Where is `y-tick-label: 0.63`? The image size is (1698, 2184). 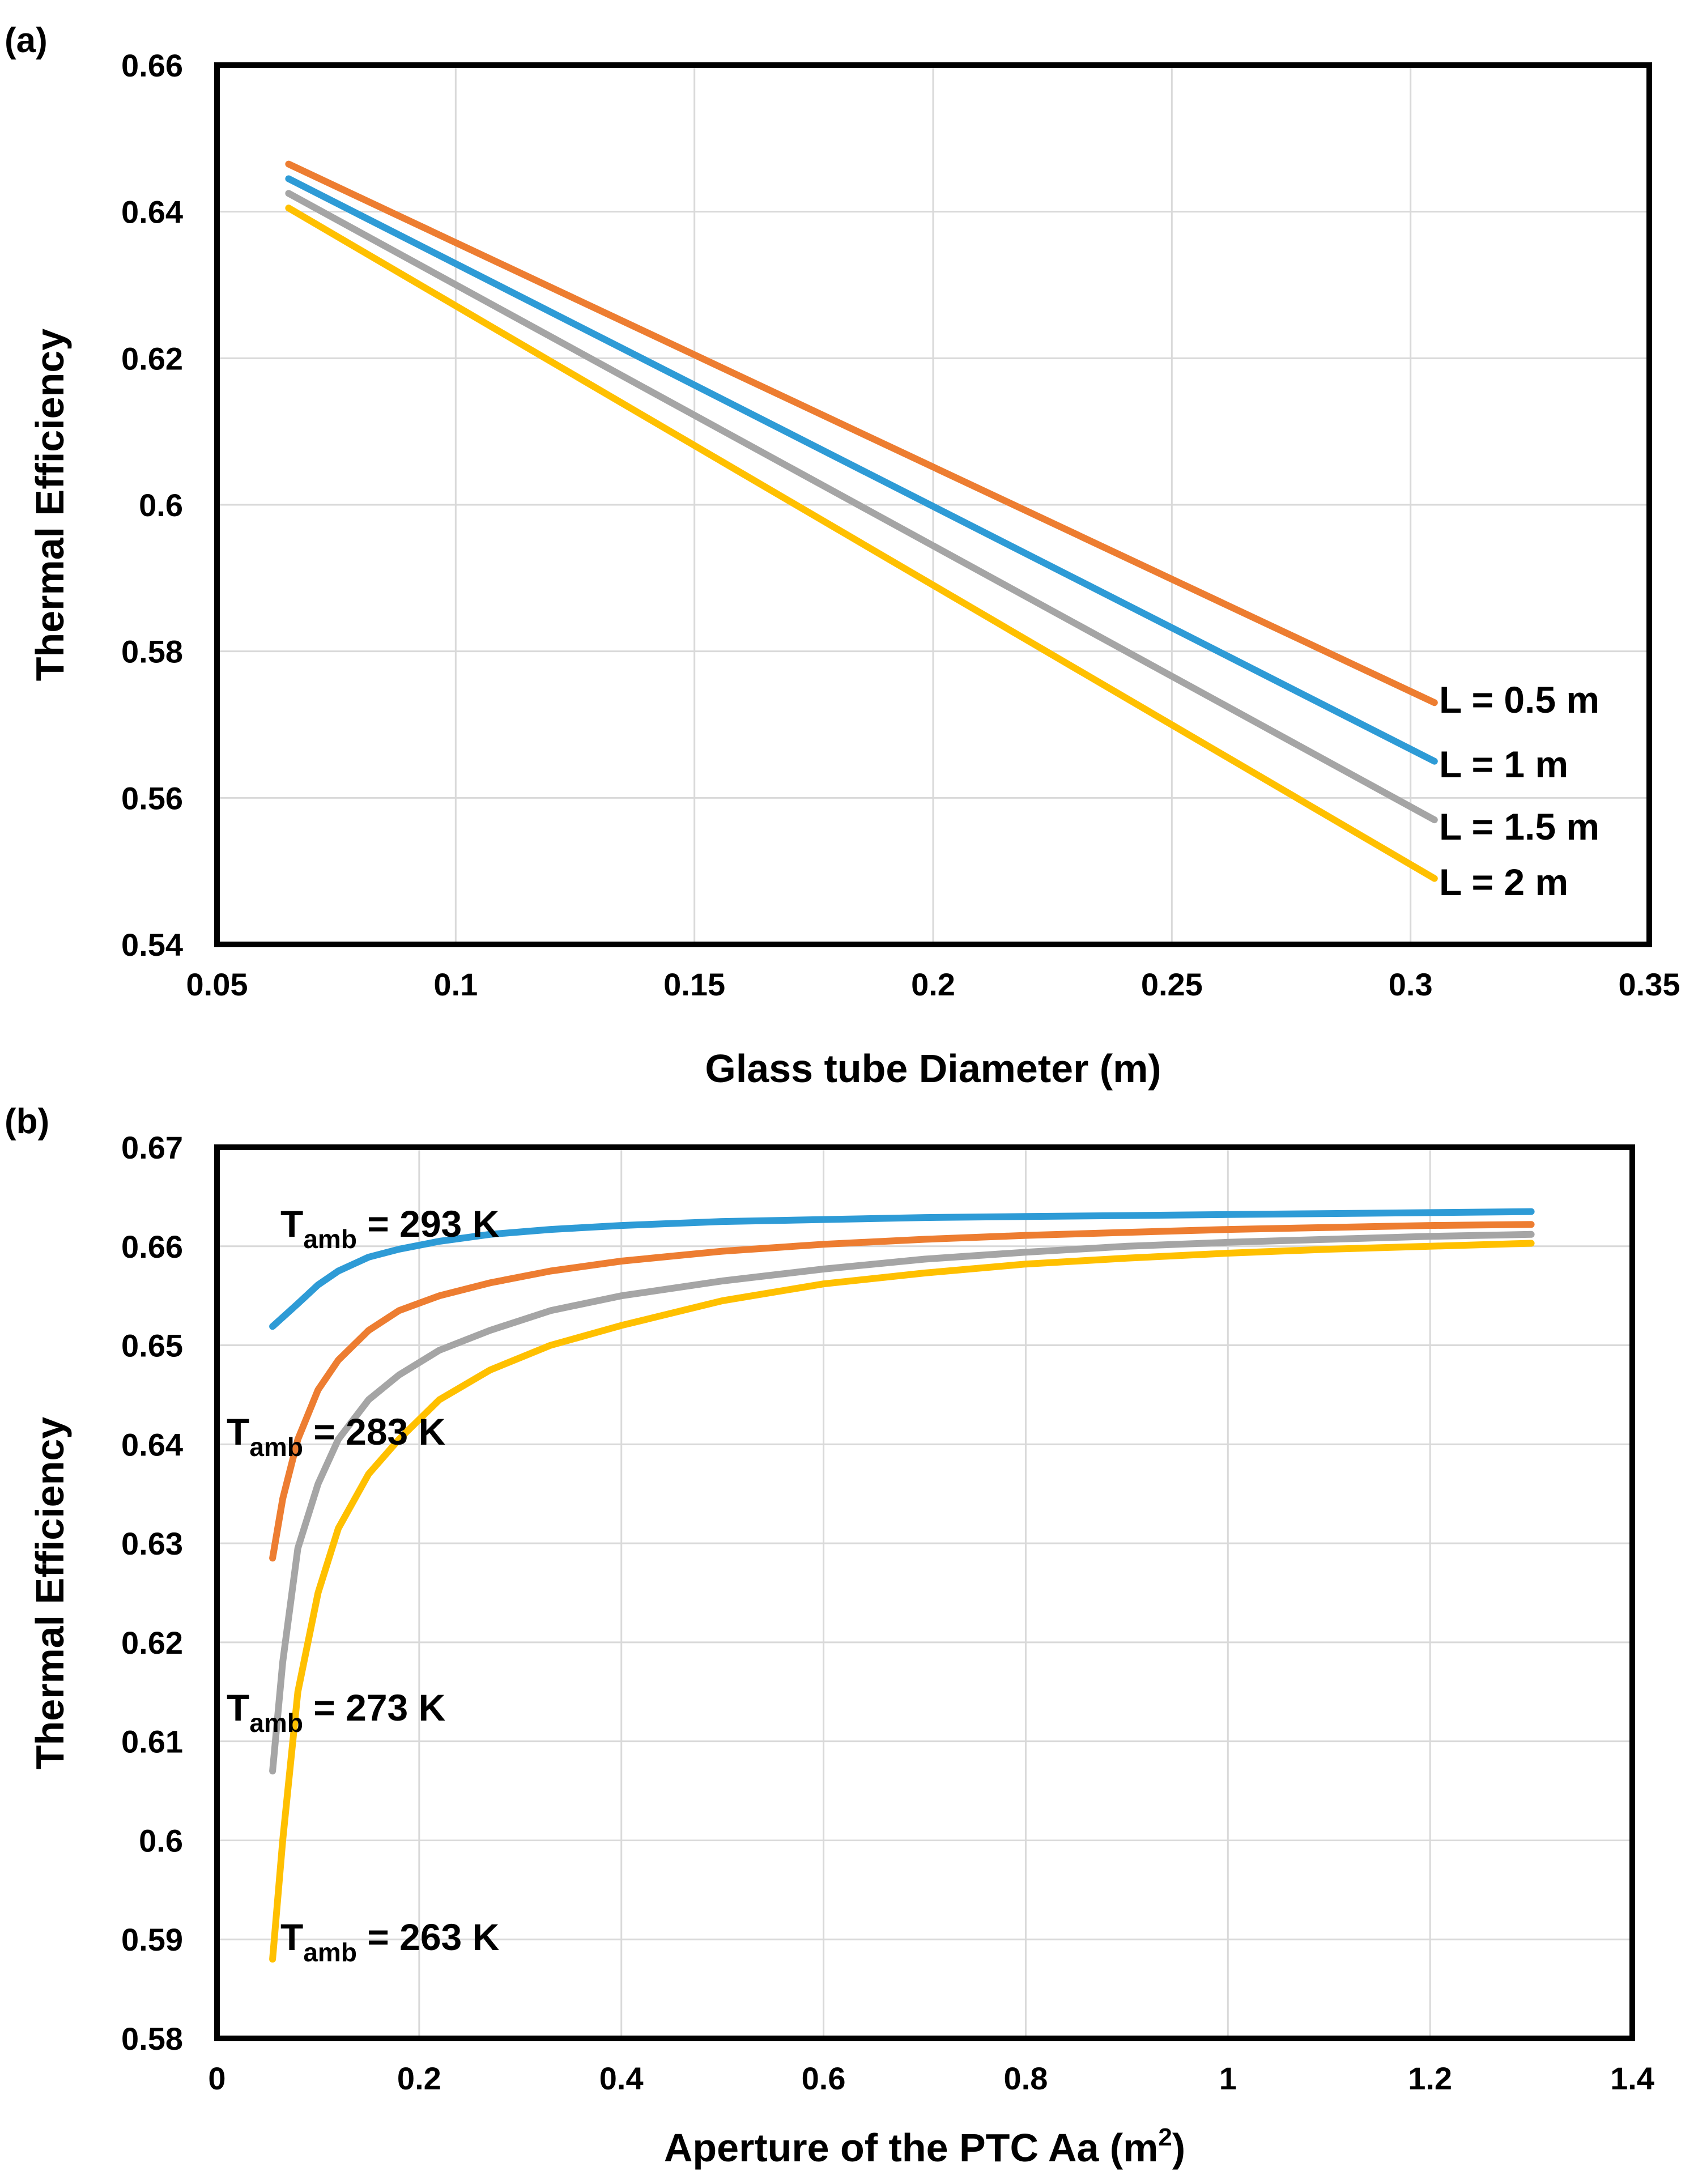
y-tick-label: 0.63 is located at coordinates (152, 1543).